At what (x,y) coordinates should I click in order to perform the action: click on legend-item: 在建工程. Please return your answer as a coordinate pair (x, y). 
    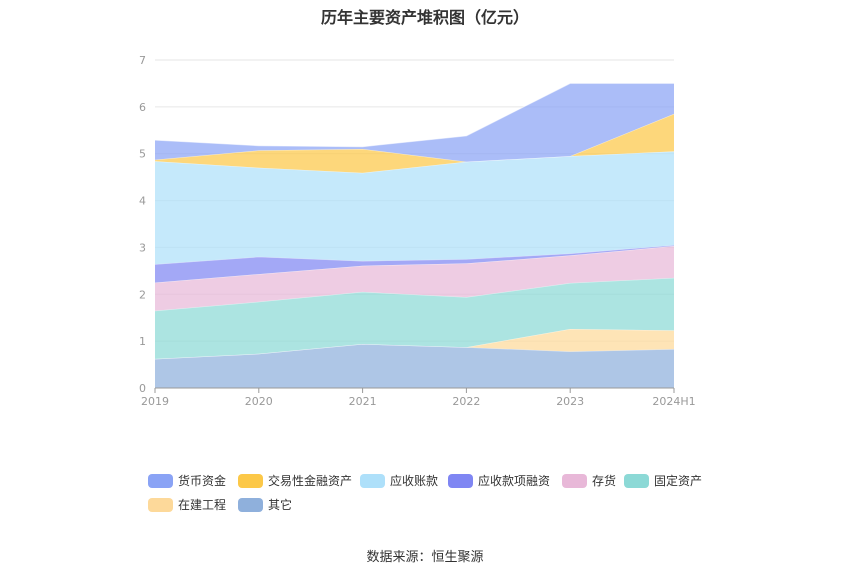
    Looking at the image, I should click on (187, 505).